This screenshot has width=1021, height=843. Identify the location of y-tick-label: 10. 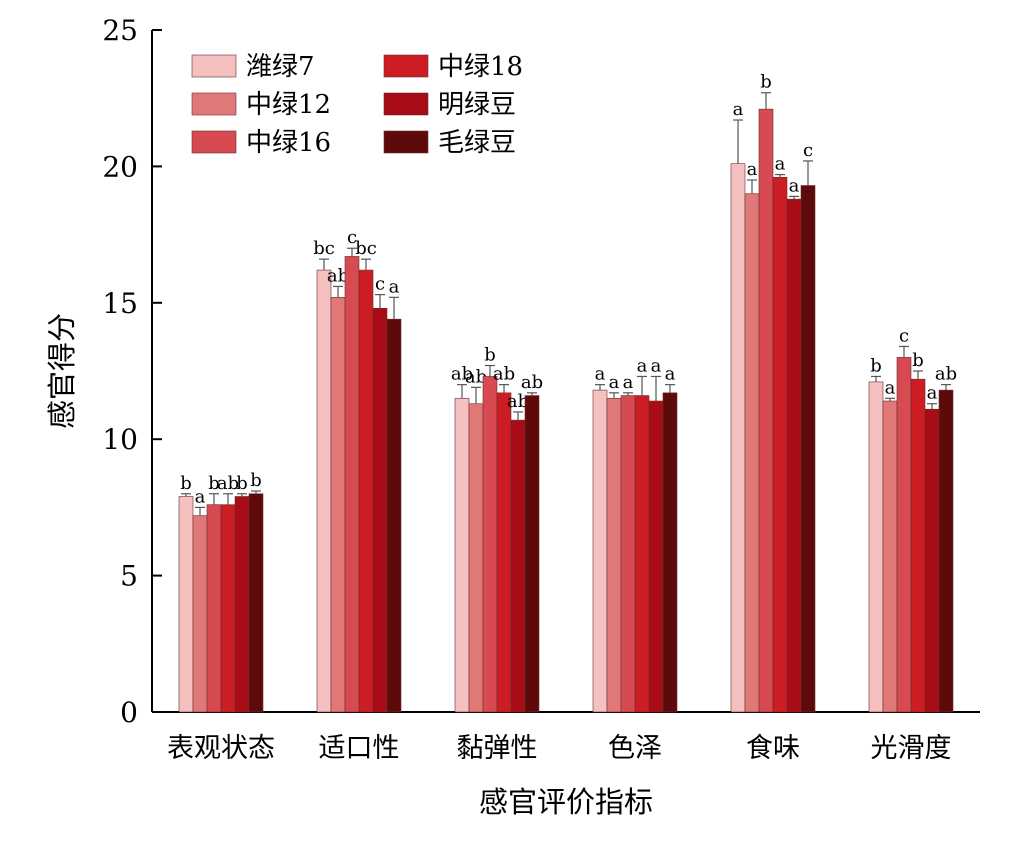
(120, 439).